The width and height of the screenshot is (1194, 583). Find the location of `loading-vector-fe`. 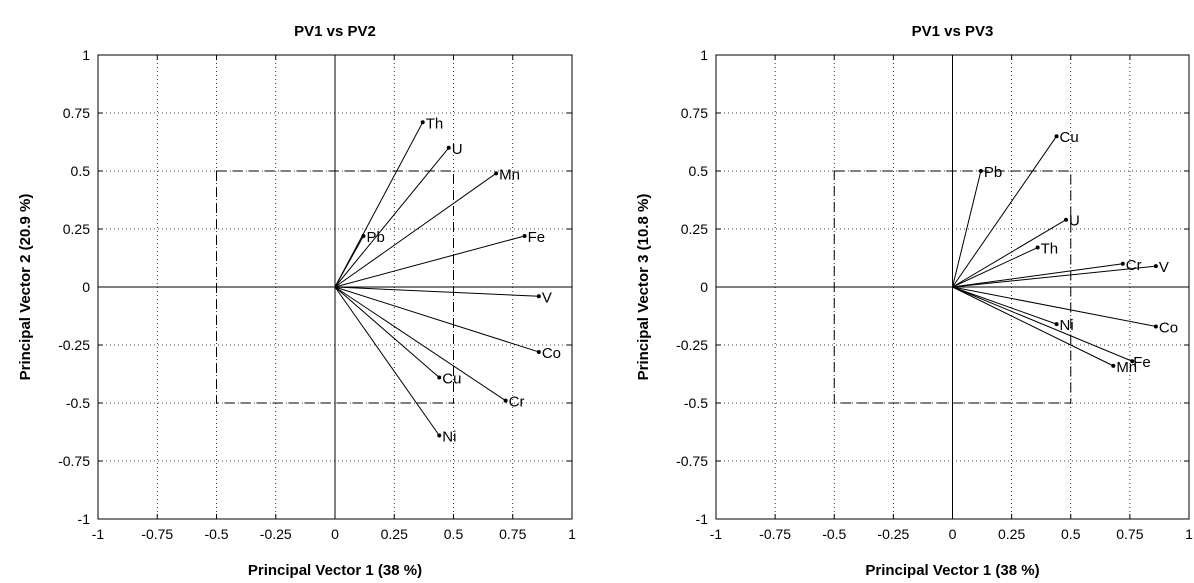

loading-vector-fe is located at coordinates (429, 261).